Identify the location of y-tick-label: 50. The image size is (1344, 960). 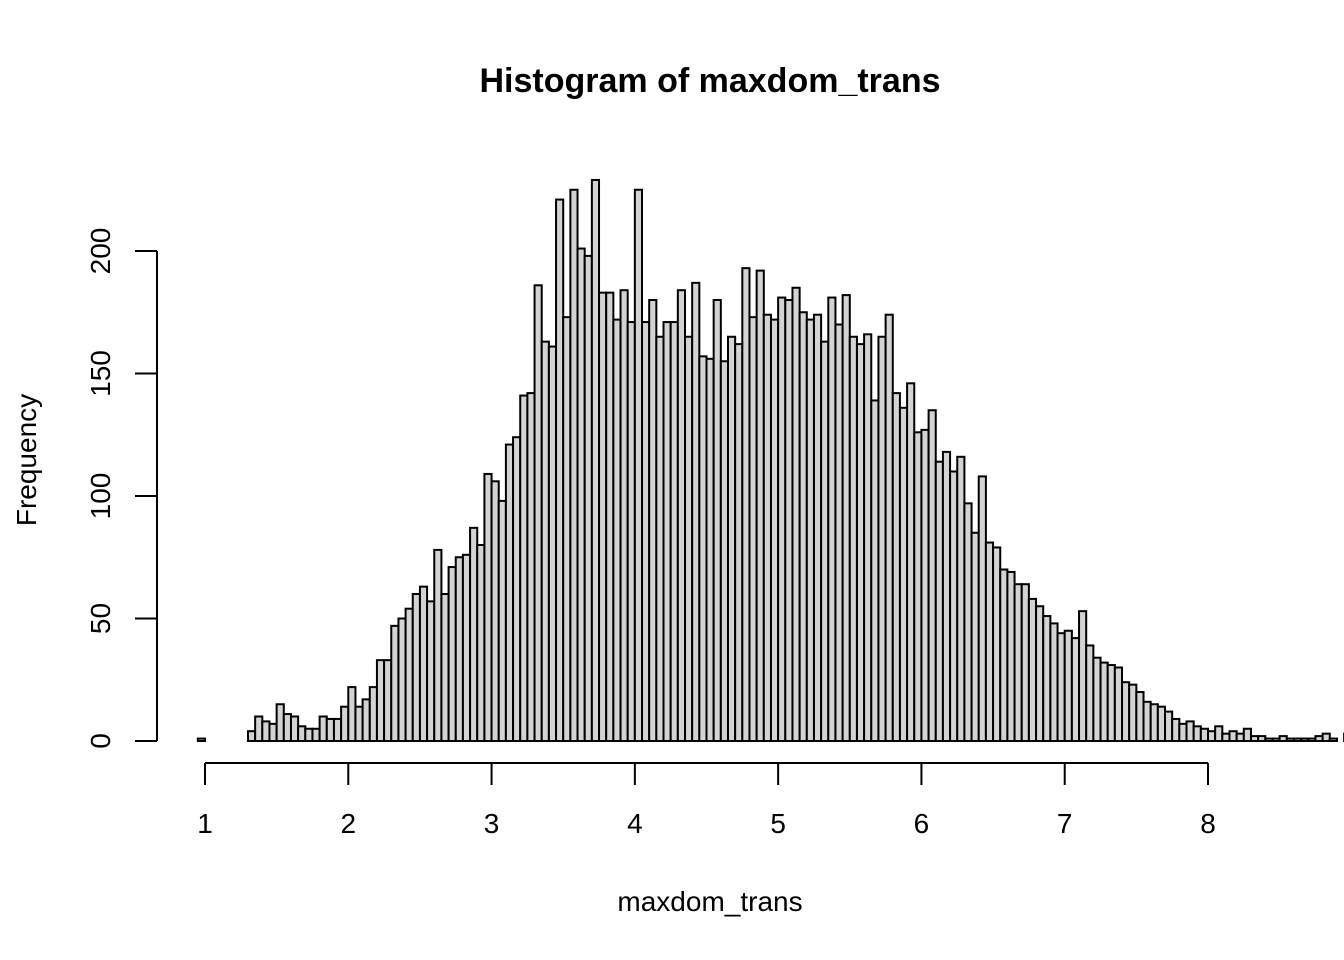
(100, 618).